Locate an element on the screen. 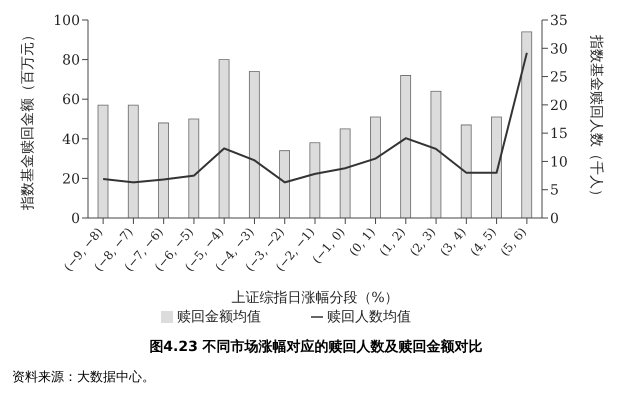  y2-tick-label: 30 is located at coordinates (559, 49).